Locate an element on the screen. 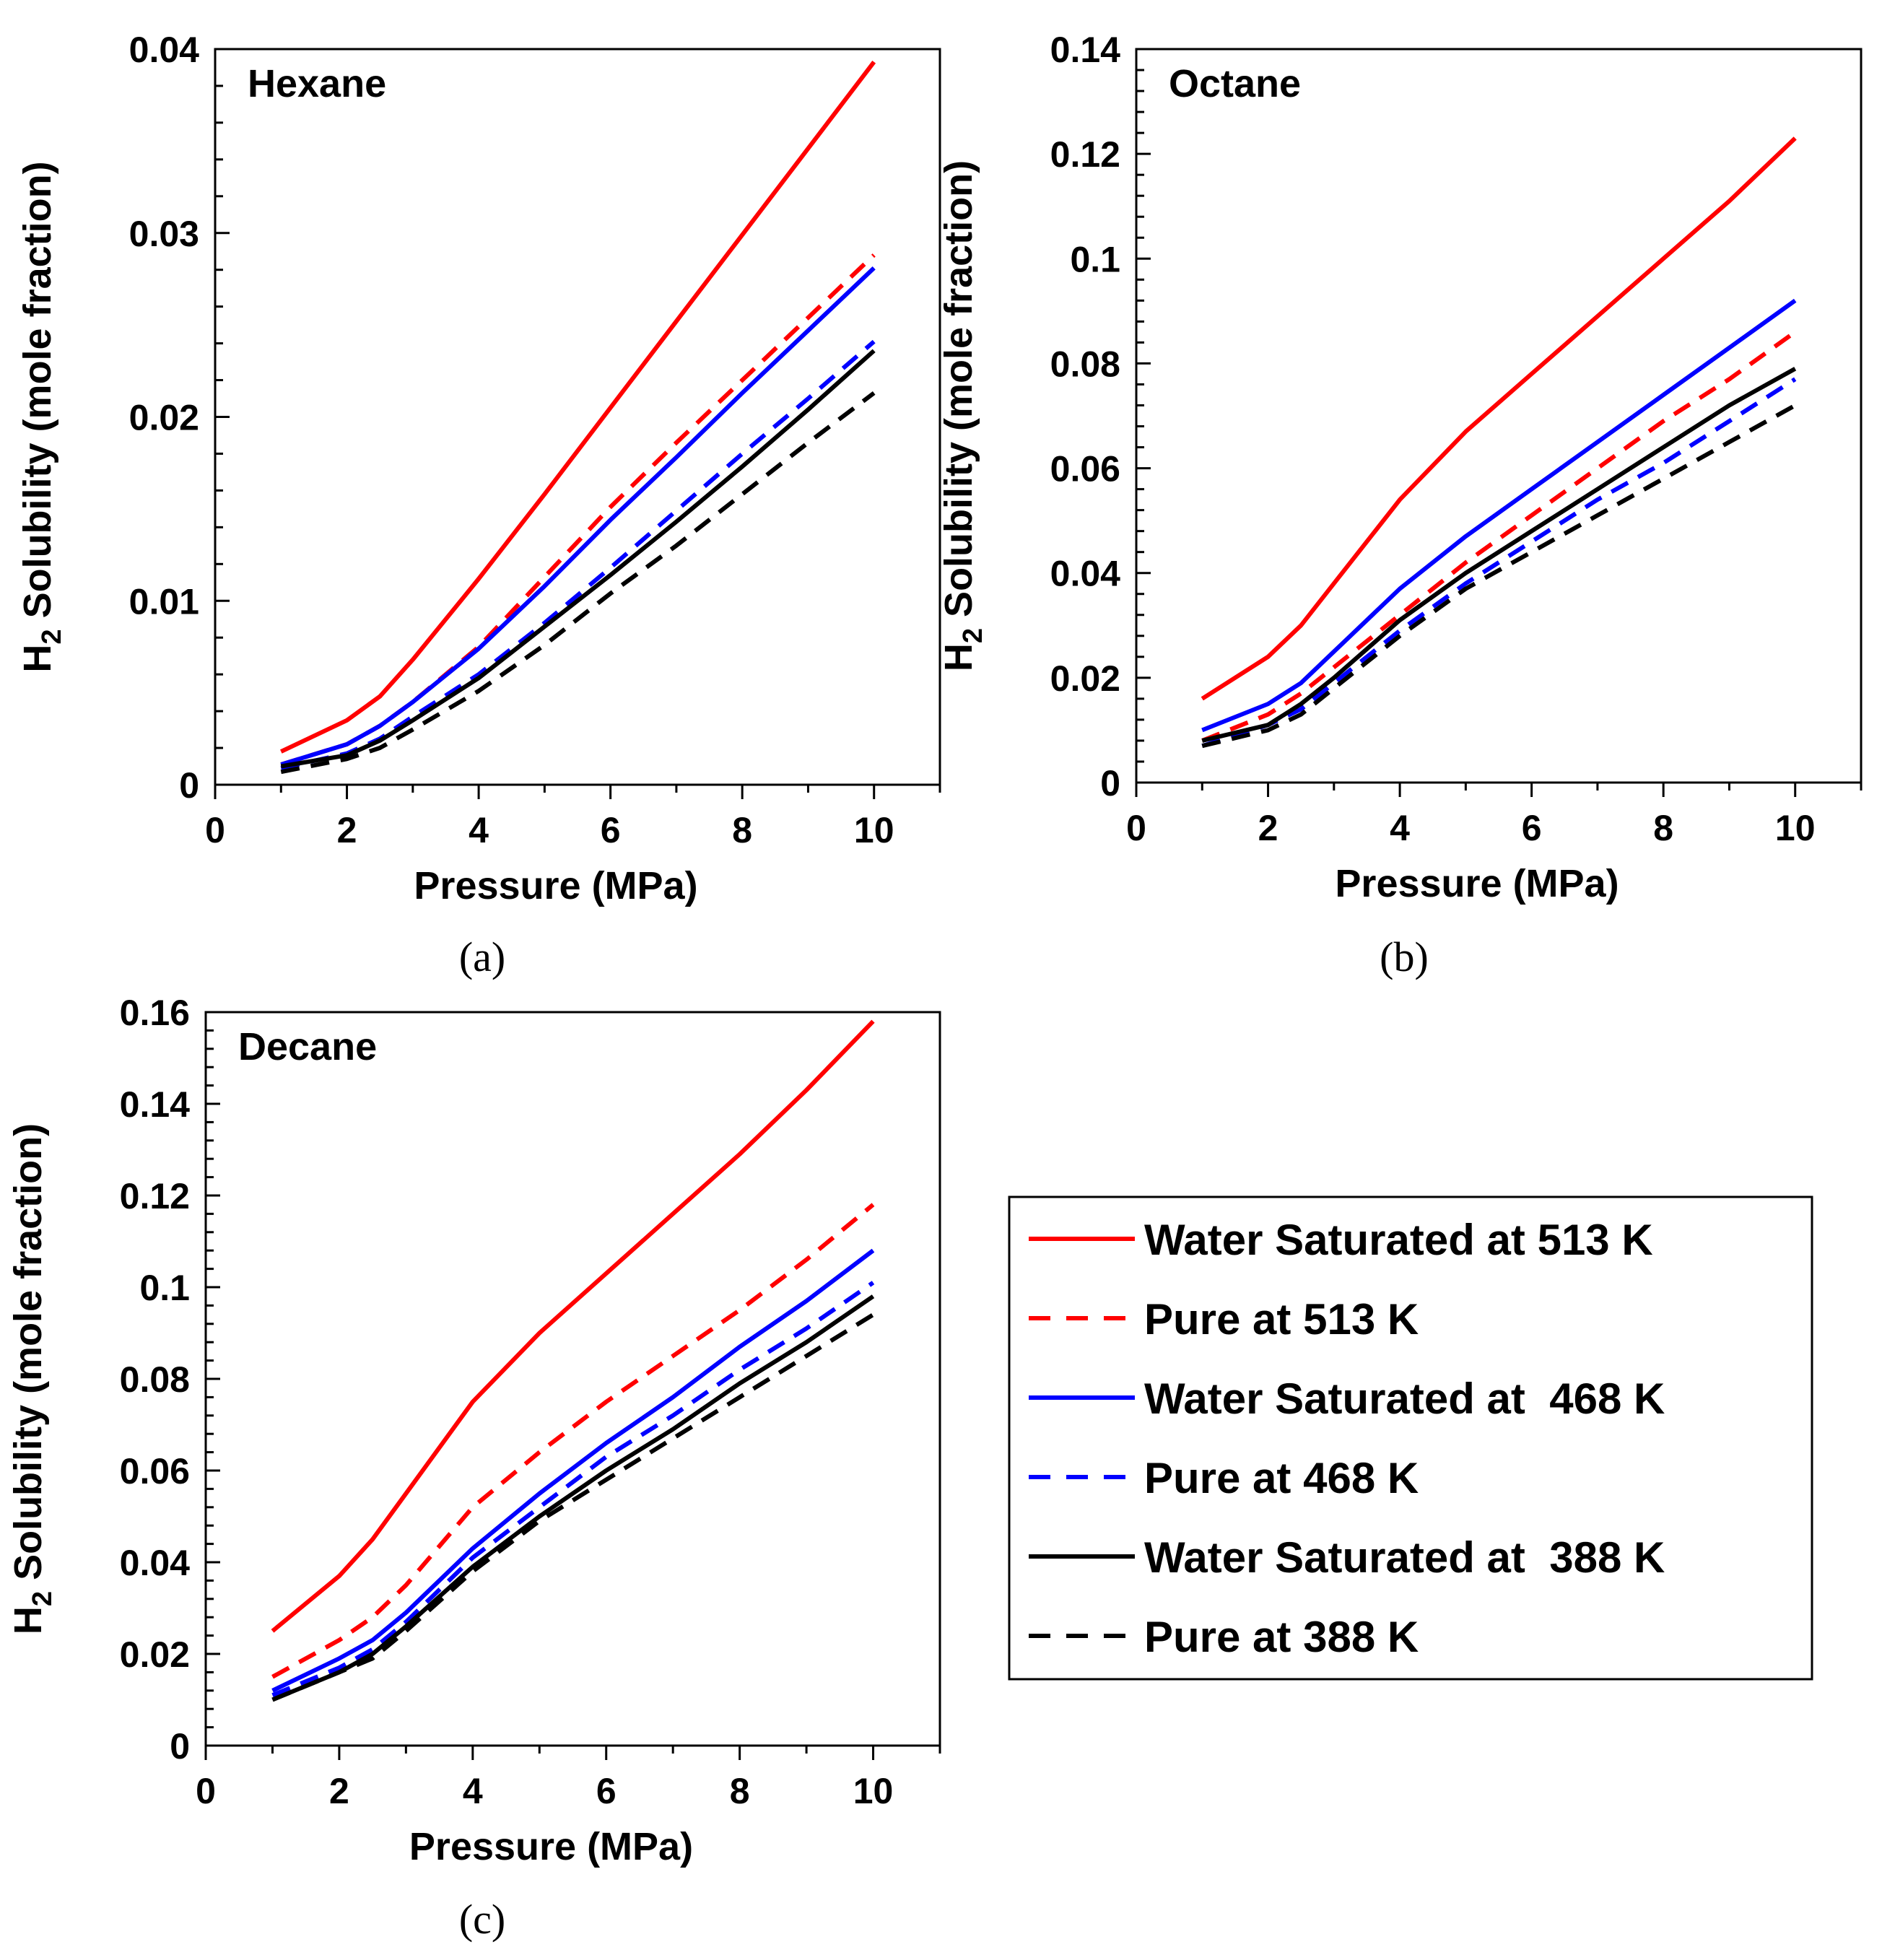 This screenshot has height=1960, width=1882. y-tick-label: 0.01 is located at coordinates (164, 601).